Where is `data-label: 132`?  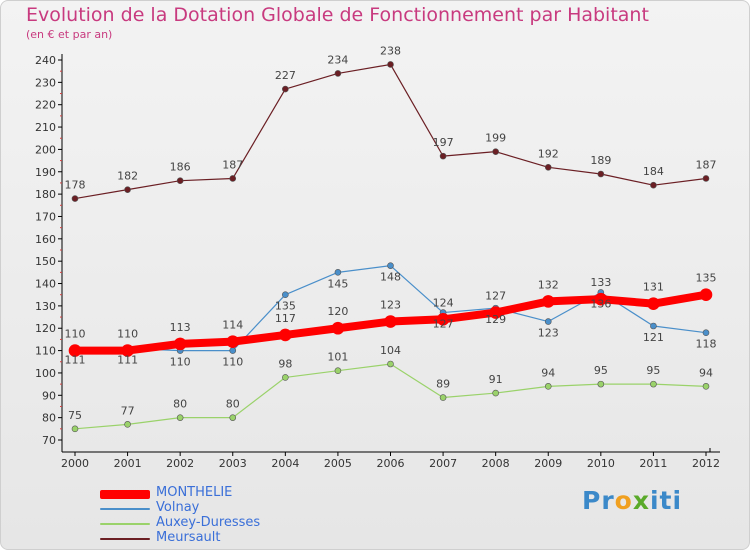 data-label: 132 is located at coordinates (548, 284).